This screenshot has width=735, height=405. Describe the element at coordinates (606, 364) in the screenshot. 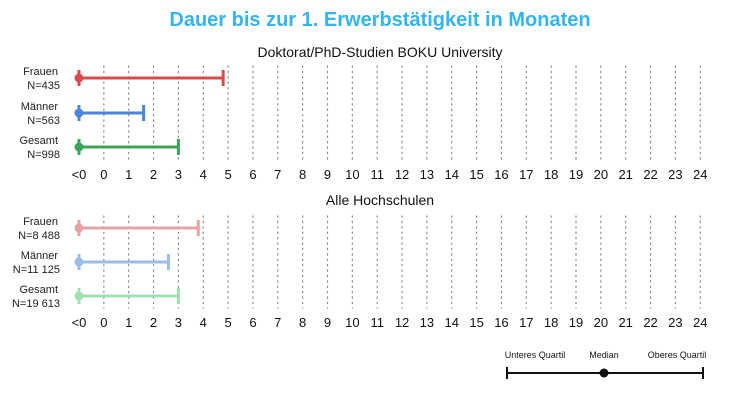

I see `legend: Unteres Quartil Median Oberes Quartil` at that location.